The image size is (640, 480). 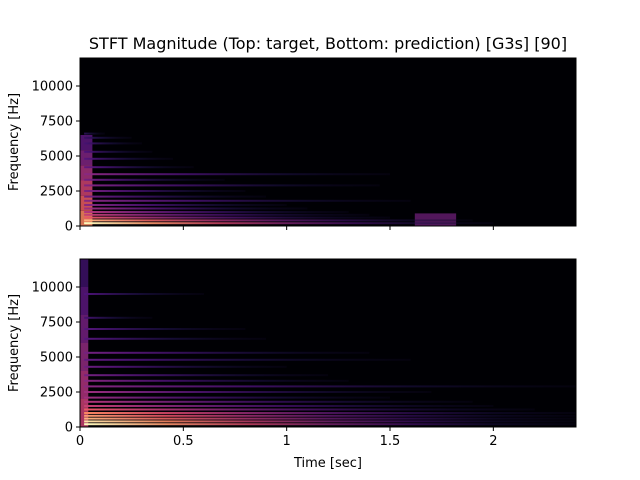 I want to click on x-tick-label: 1.5, so click(x=390, y=441).